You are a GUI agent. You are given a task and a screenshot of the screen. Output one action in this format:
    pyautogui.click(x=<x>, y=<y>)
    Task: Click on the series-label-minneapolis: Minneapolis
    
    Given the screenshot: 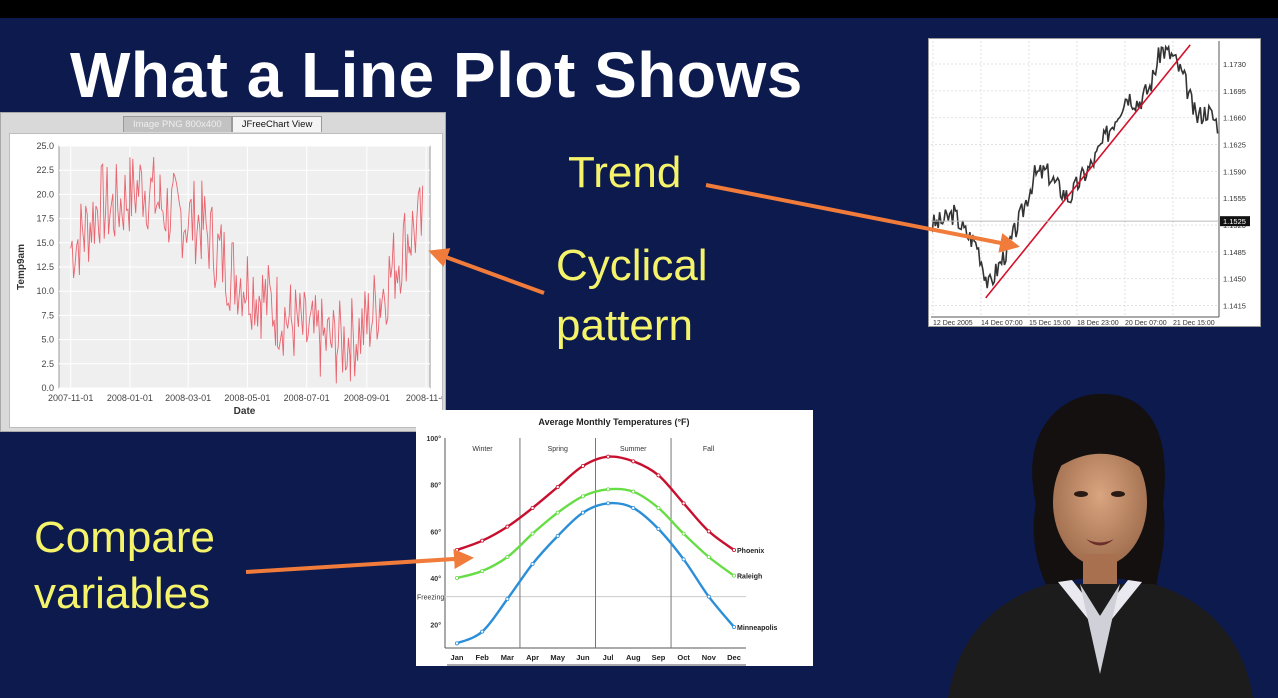 What is the action you would take?
    pyautogui.click(x=757, y=628)
    